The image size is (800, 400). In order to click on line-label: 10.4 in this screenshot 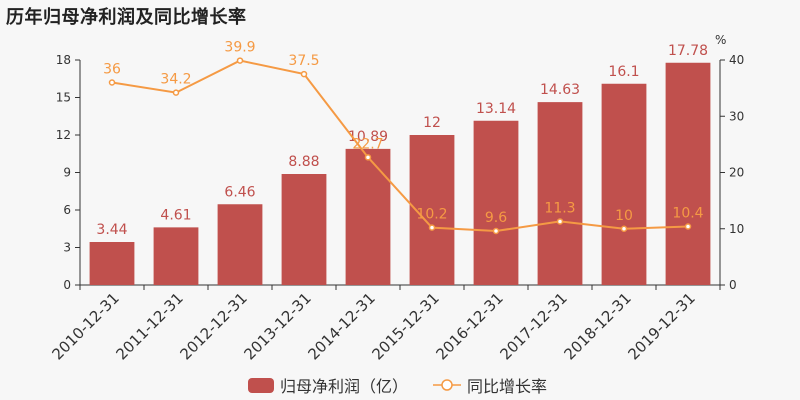, I will do `click(687, 214)`.